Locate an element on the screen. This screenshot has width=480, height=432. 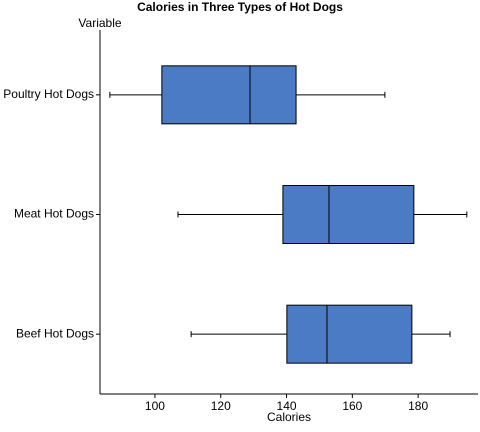
y-tick-label: Meat Hot Dogs is located at coordinates (54, 214).